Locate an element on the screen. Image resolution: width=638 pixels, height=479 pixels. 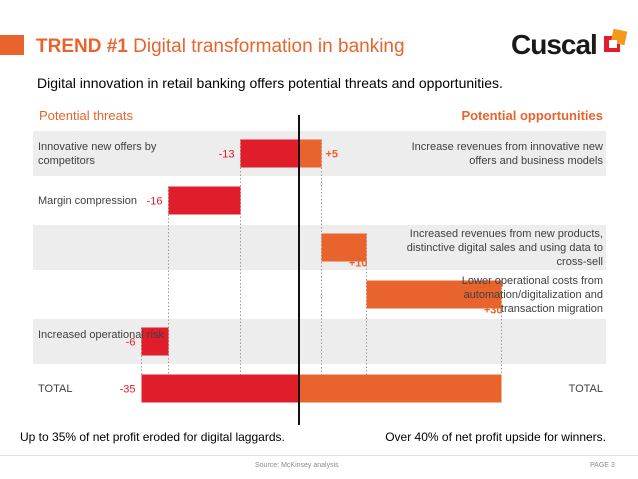
threat-total-bar is located at coordinates (220, 388).